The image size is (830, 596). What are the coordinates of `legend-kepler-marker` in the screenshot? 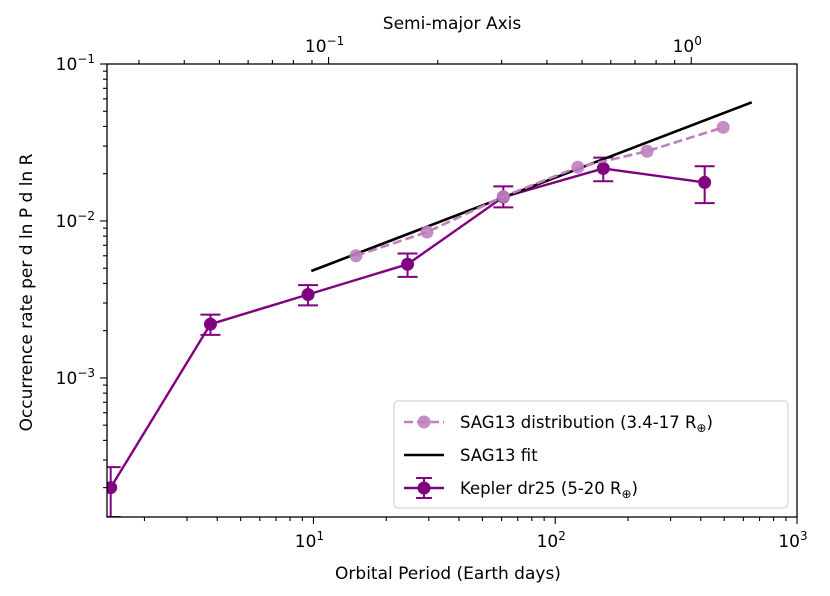 It's located at (424, 488).